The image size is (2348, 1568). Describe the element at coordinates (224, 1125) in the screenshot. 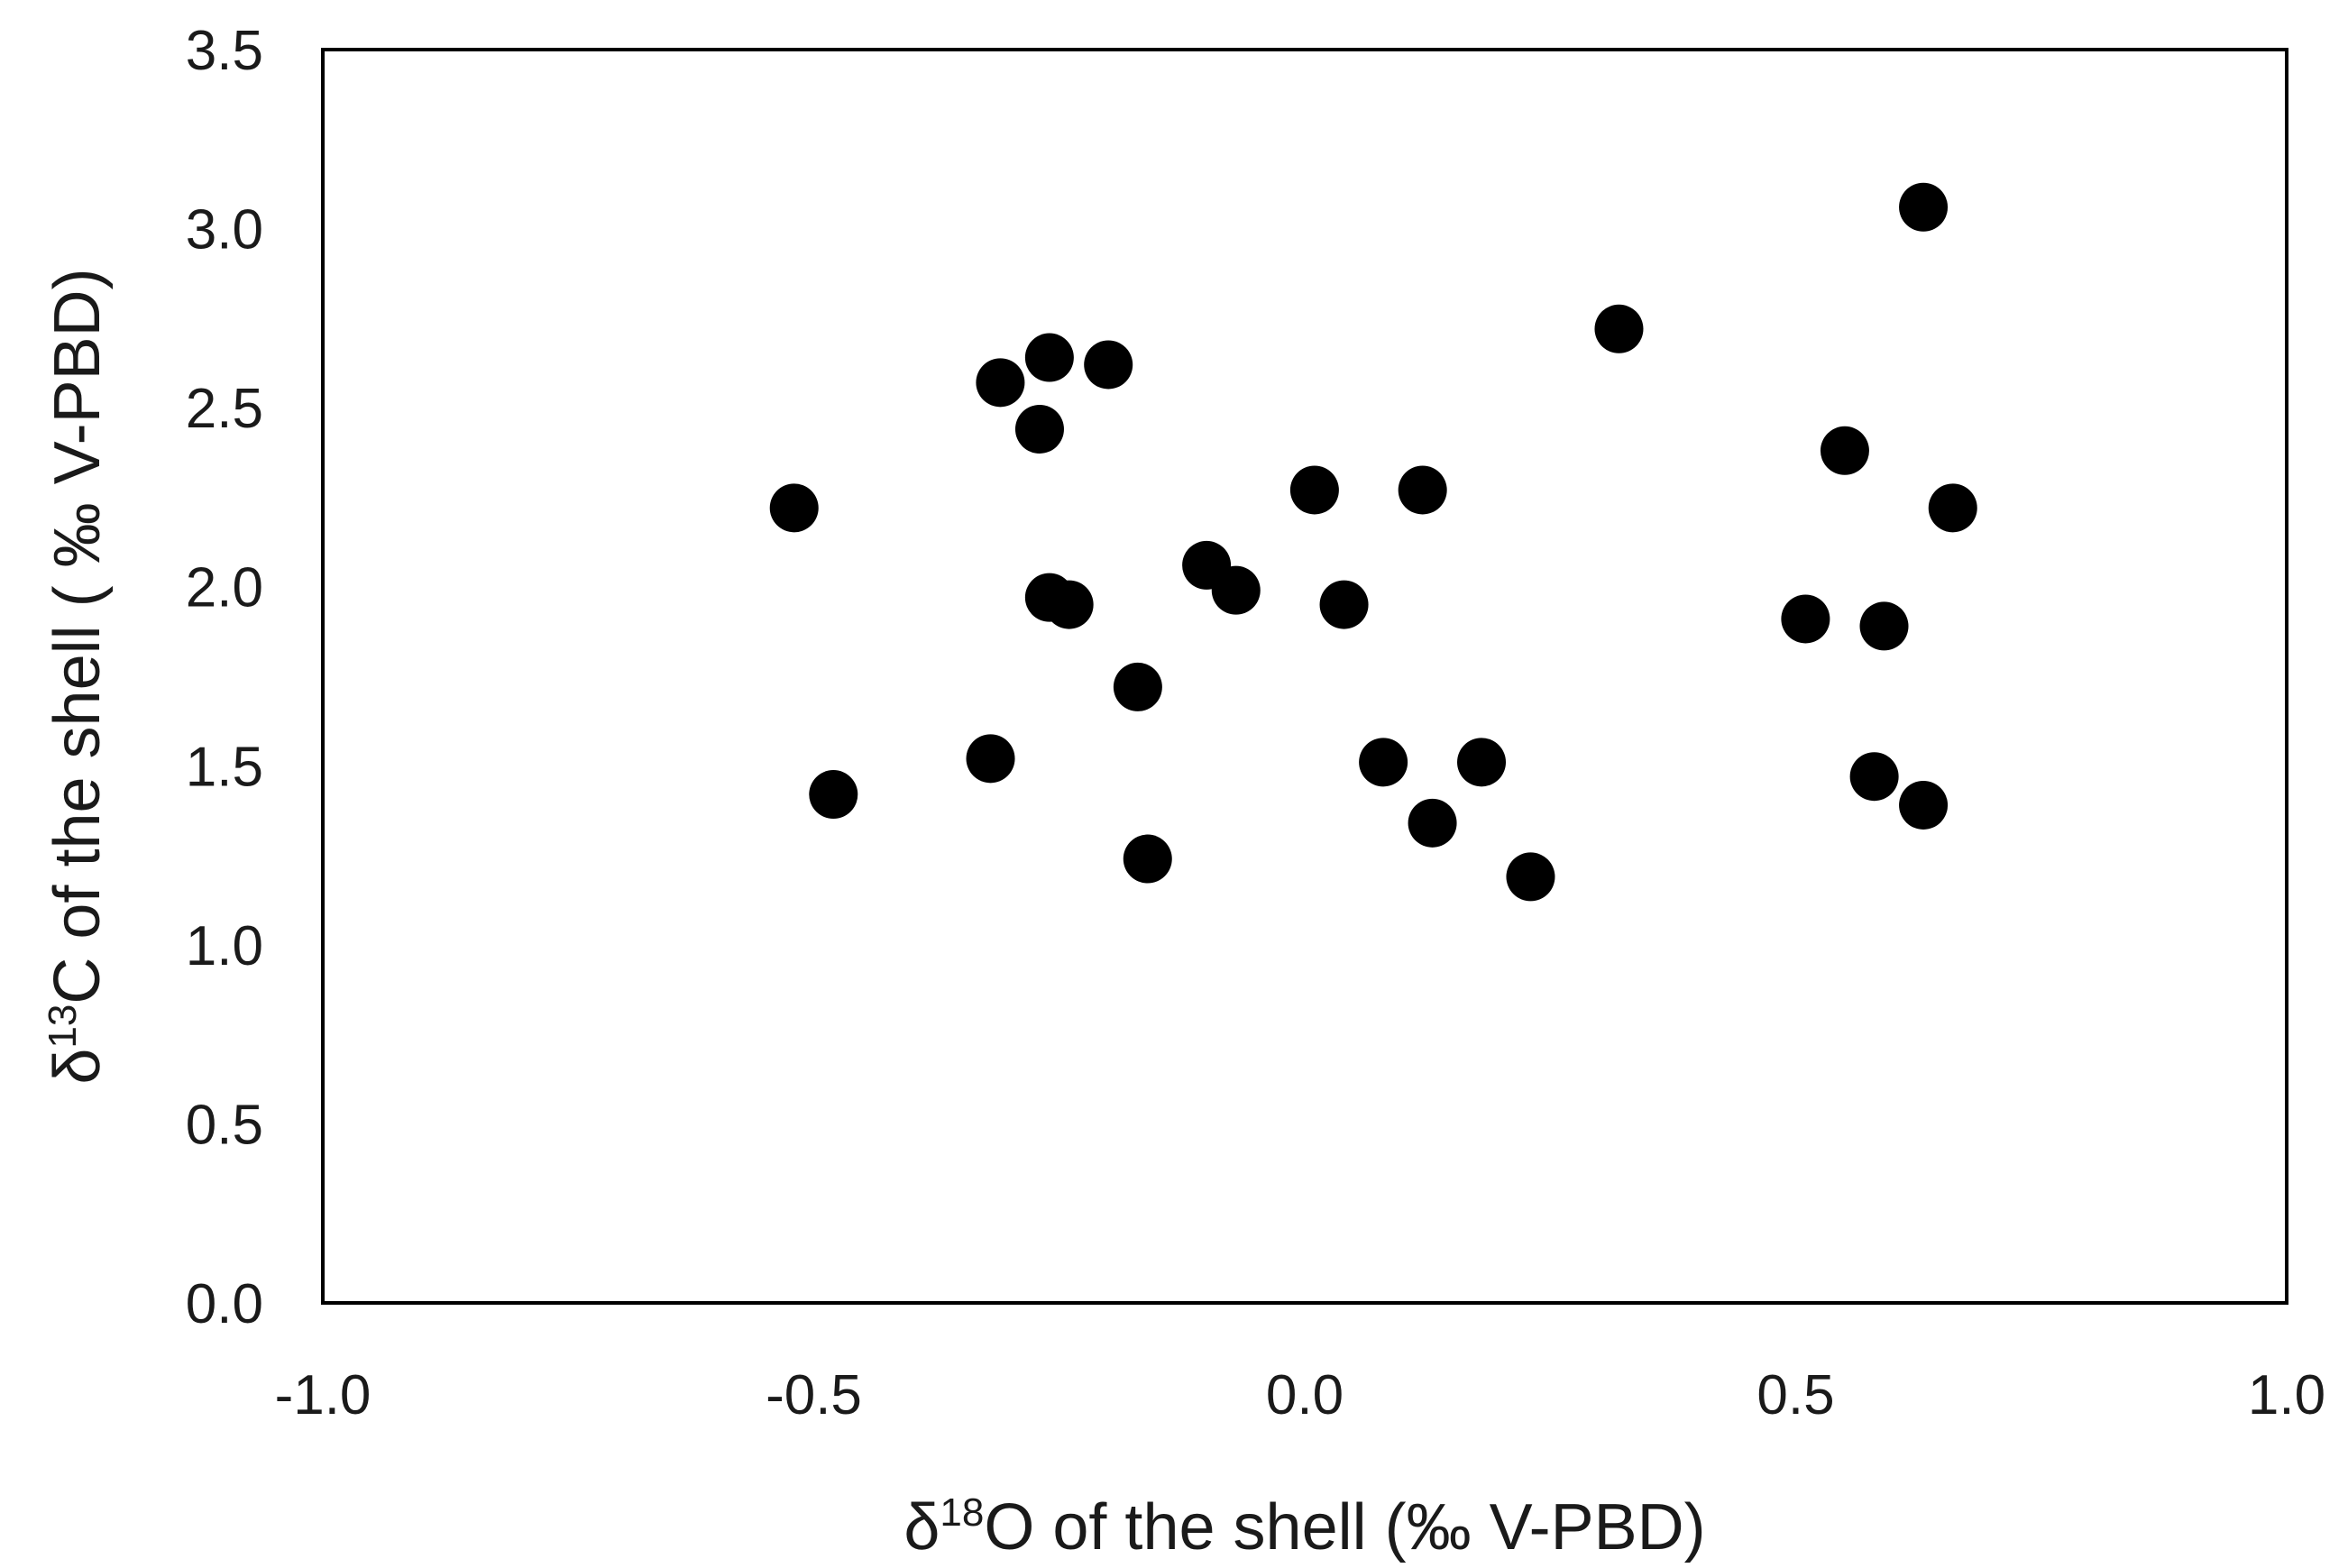

I see `y-tick-label: 0.5` at that location.